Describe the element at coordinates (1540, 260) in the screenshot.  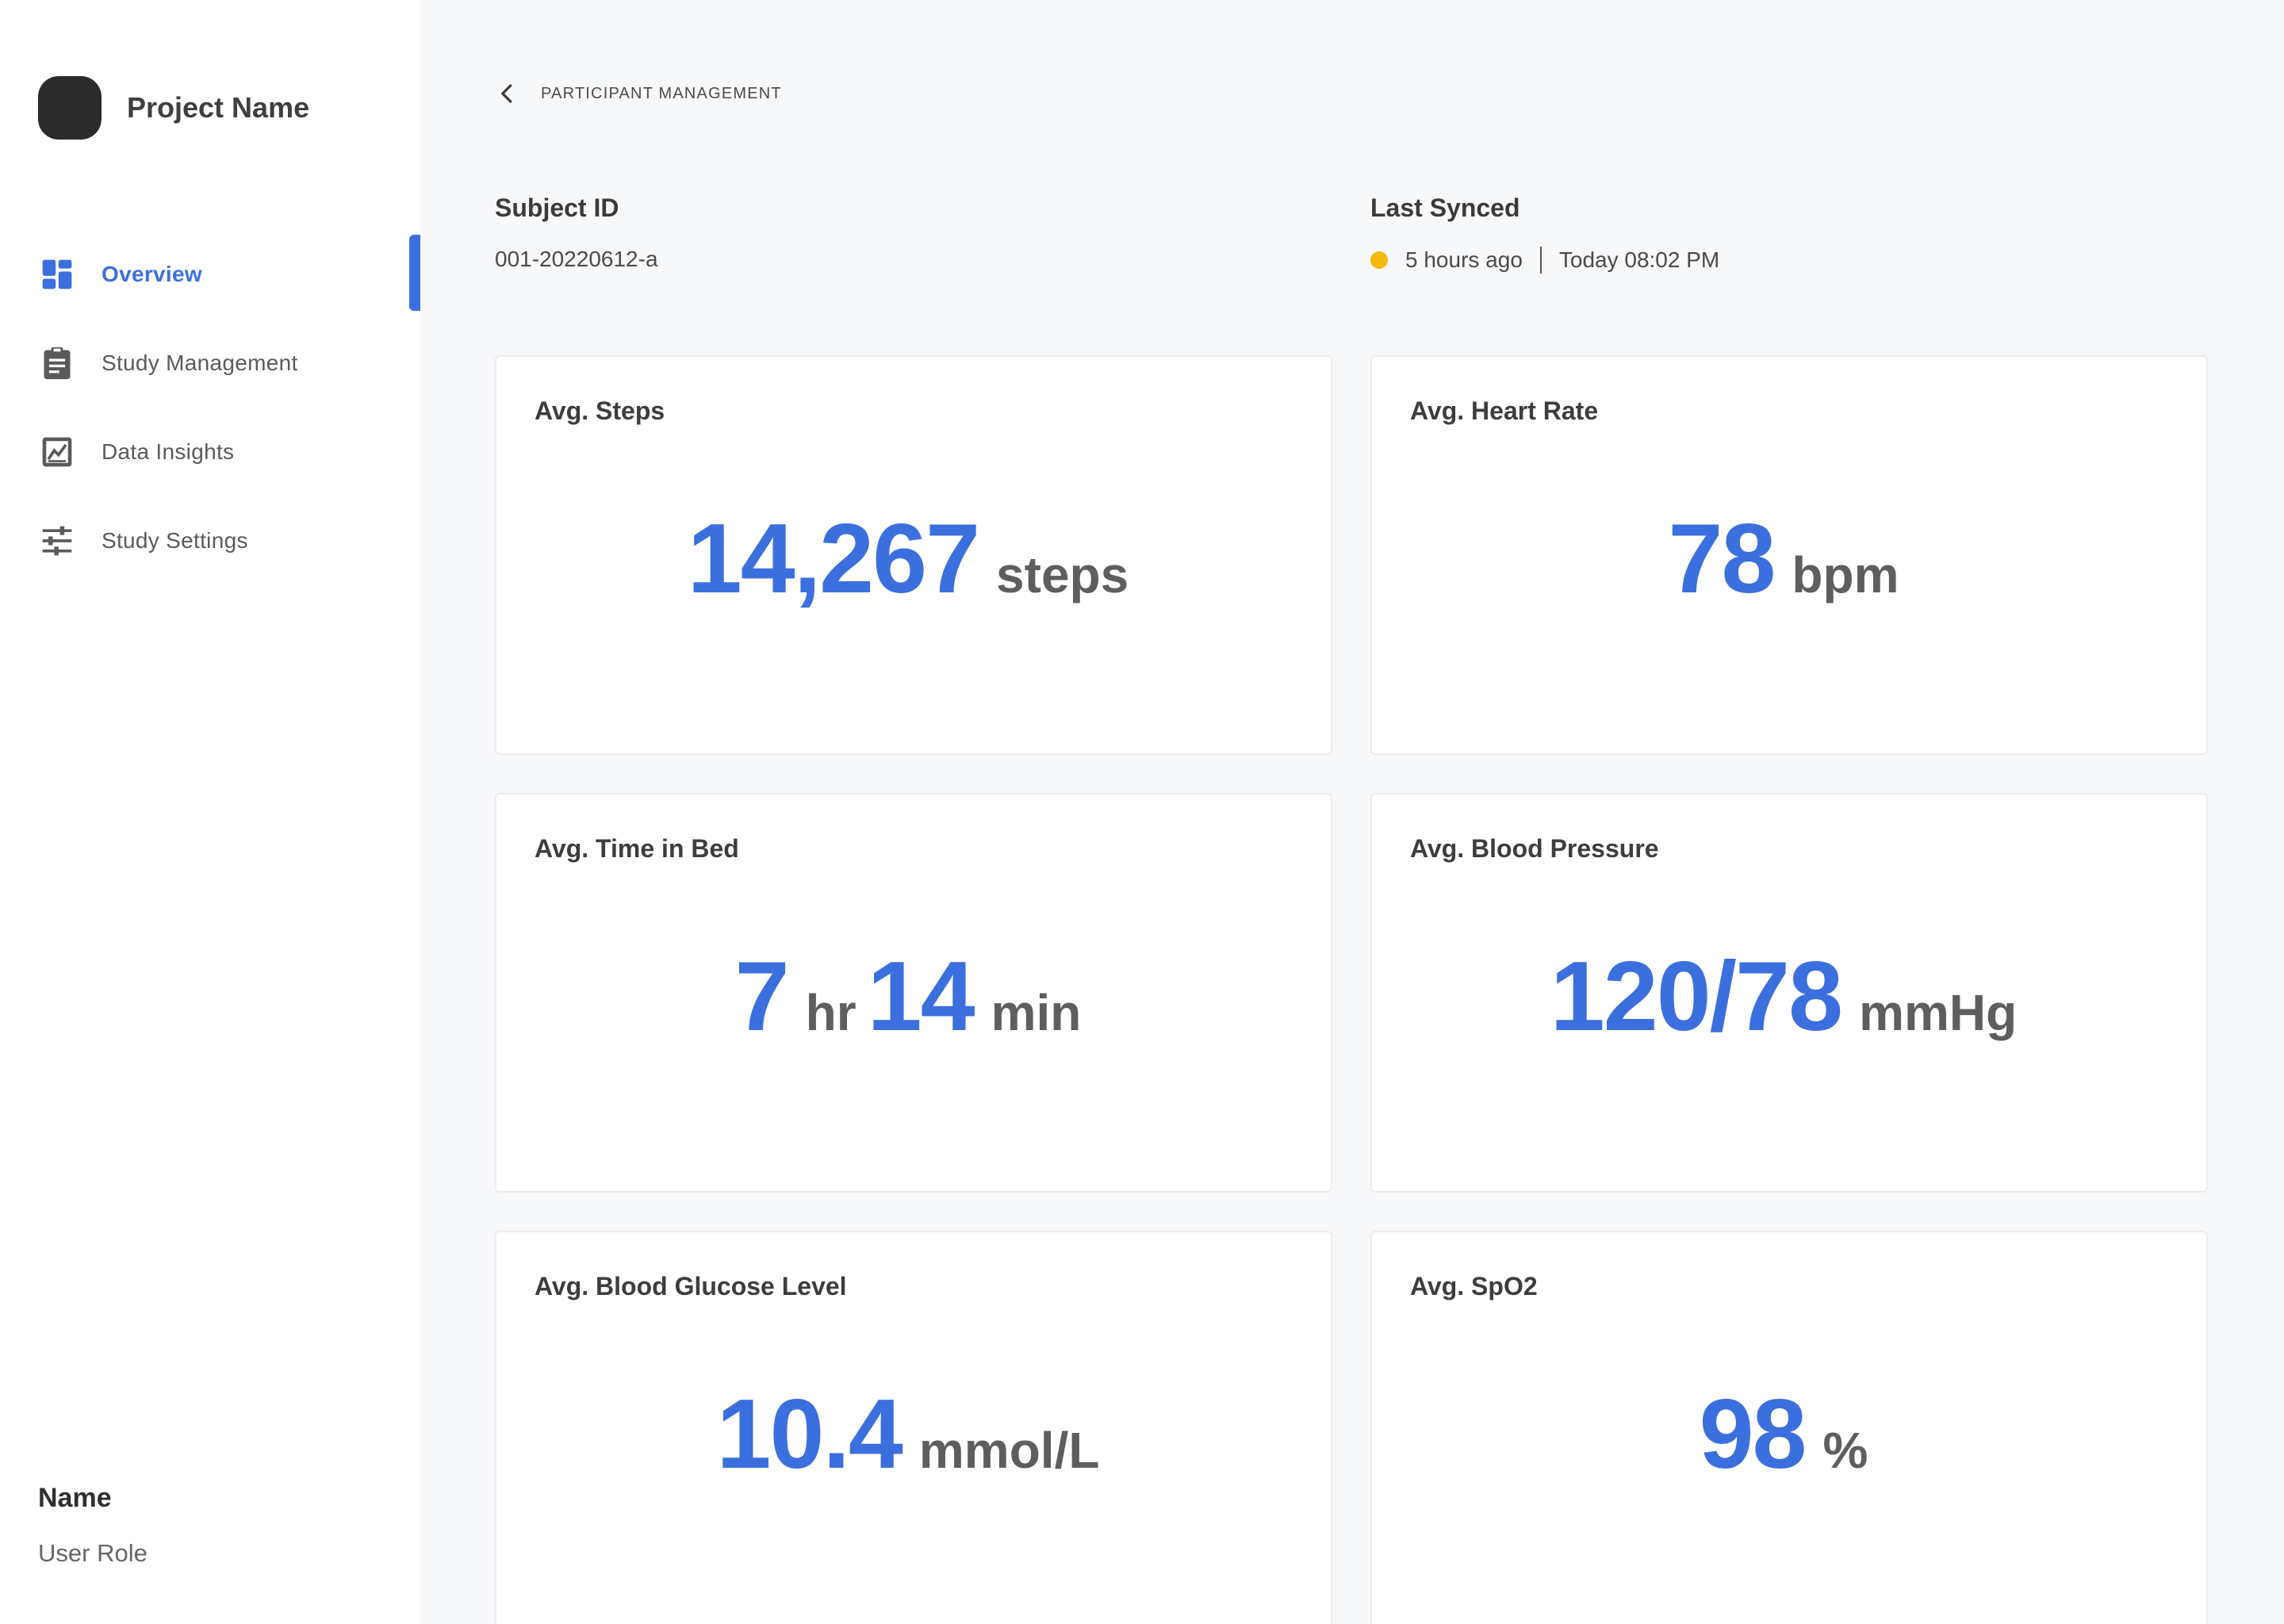
I see `divider` at that location.